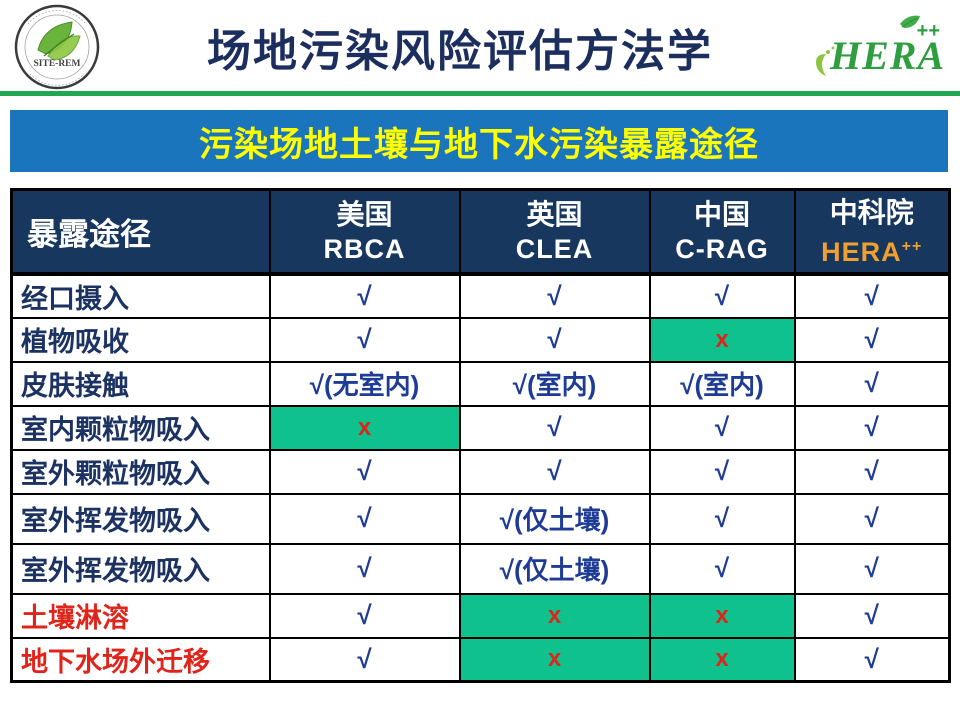 This screenshot has width=960, height=720. What do you see at coordinates (928, 31) in the screenshot?
I see `hera-logo-superscript: ++` at bounding box center [928, 31].